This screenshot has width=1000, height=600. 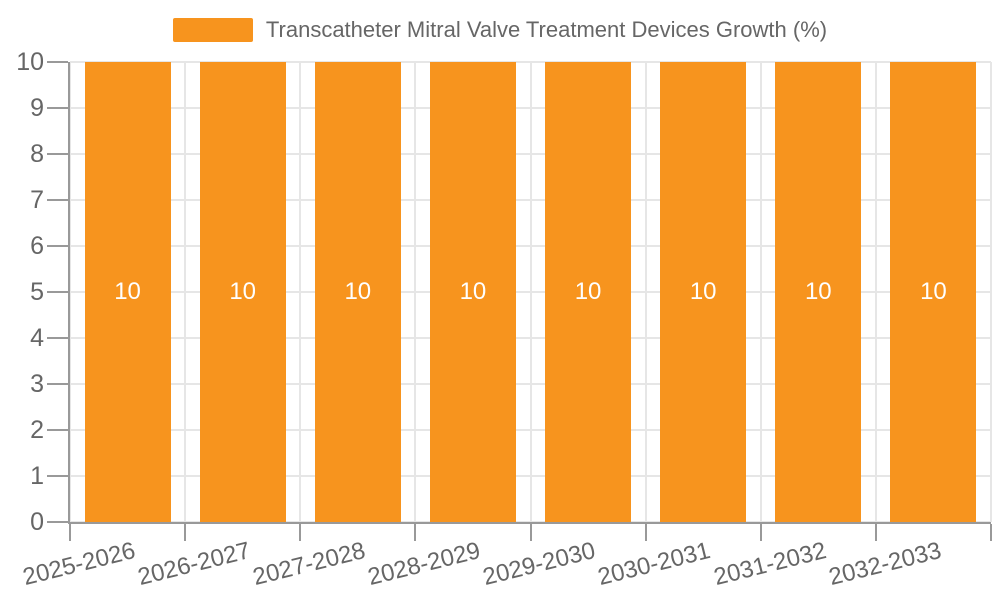 I want to click on y-axis-tick-label: 5, so click(x=37, y=292).